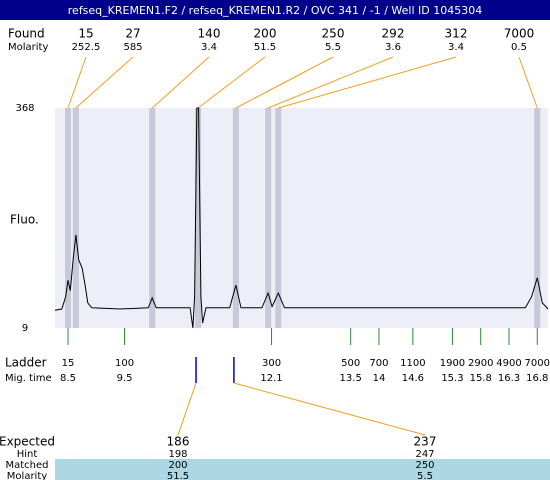  Describe the element at coordinates (393, 34) in the screenshot. I see `found-size: 292` at that location.